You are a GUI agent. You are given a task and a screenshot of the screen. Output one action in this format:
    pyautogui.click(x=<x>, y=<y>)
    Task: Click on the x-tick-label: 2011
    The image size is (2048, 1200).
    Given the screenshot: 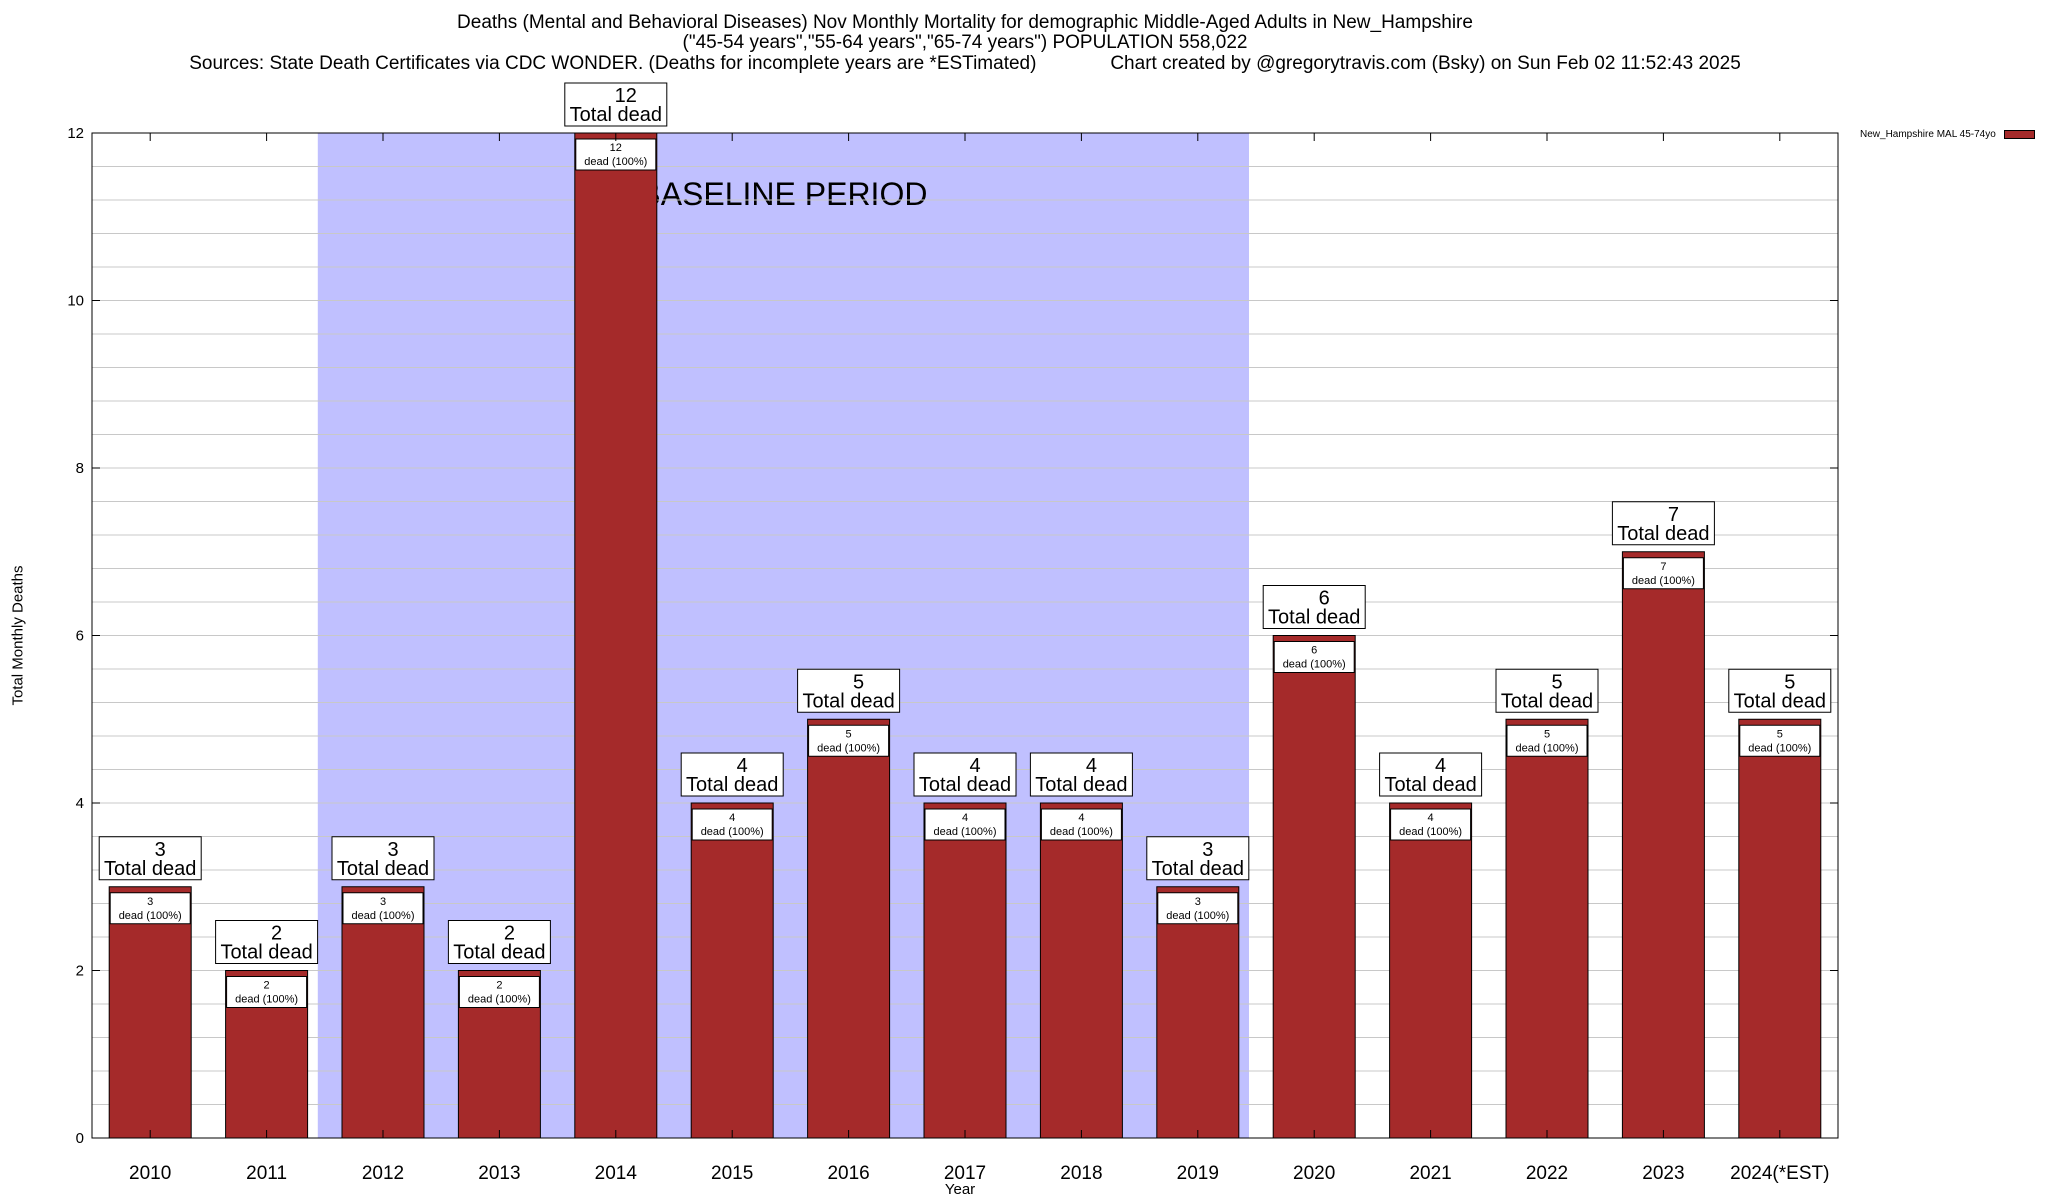 What is the action you would take?
    pyautogui.click(x=266, y=1173)
    